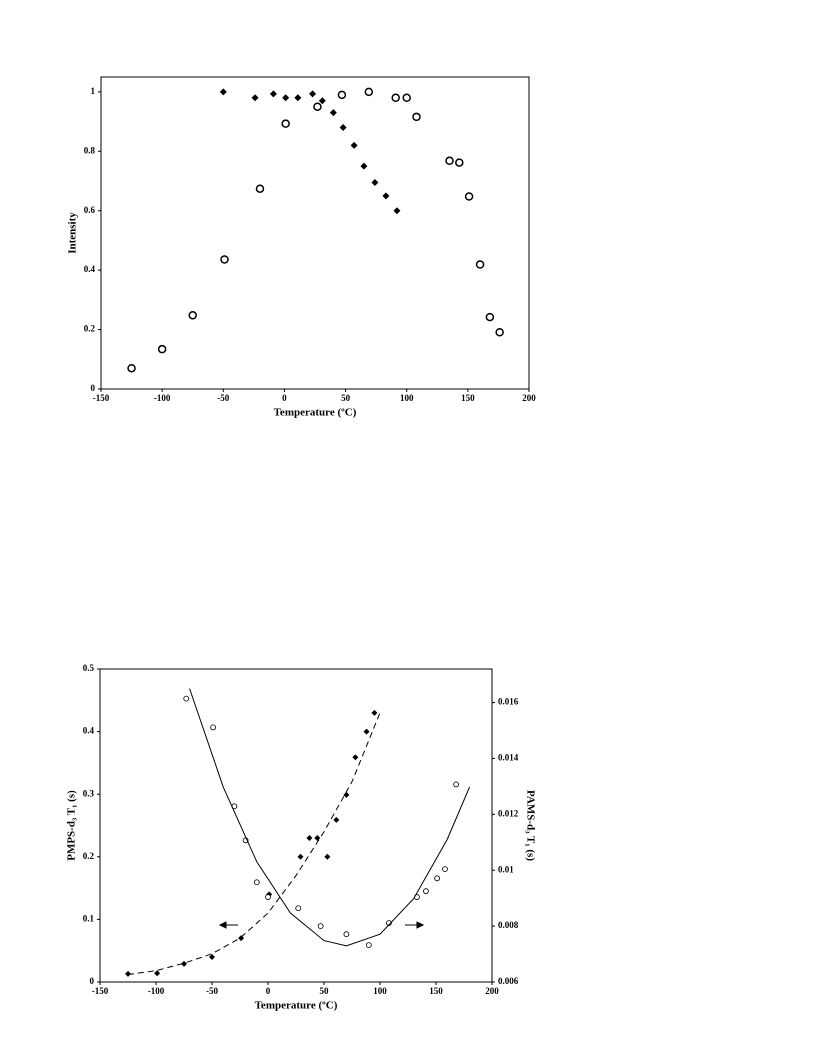 This screenshot has width=816, height=1061. I want to click on x-tick-label: -100, so click(162, 398).